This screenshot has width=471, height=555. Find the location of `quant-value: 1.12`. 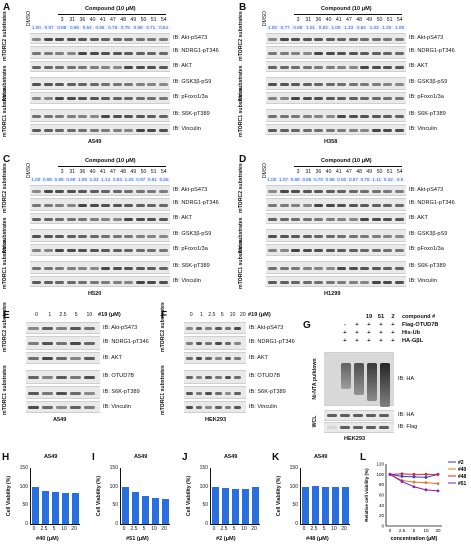

quant-value: 1.12 is located at coordinates (106, 179).